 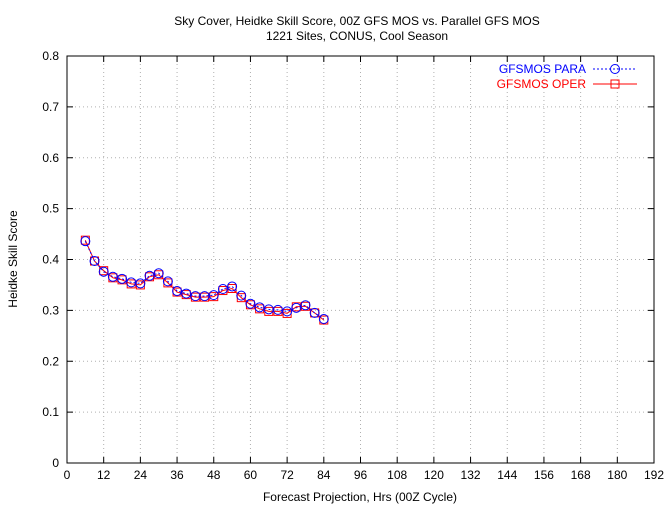 I want to click on x-tick-label: 12, so click(x=104, y=475).